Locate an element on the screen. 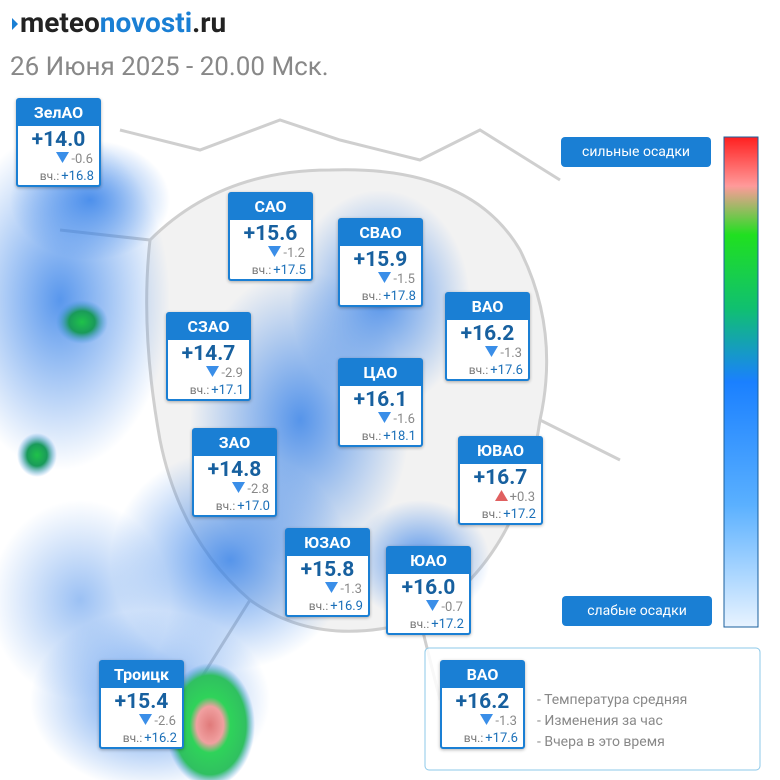 The image size is (780, 780). district-card: ЮАО +16.0 -0.7 вч.: +17.2 is located at coordinates (428, 590).